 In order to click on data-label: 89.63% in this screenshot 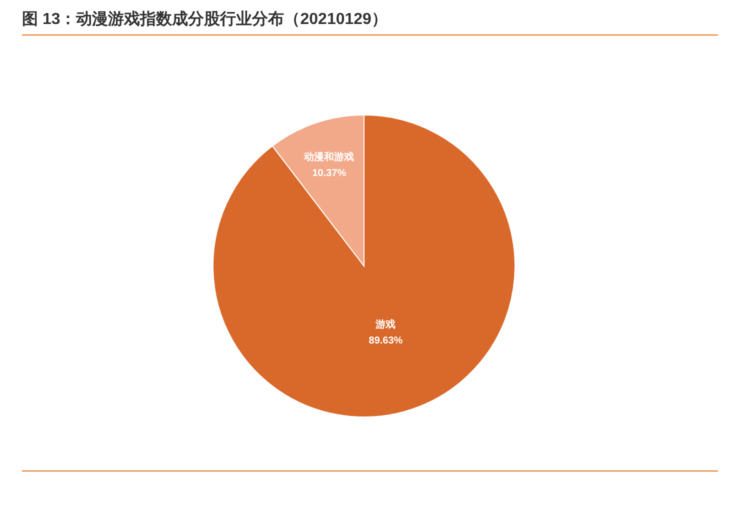, I will do `click(385, 340)`.